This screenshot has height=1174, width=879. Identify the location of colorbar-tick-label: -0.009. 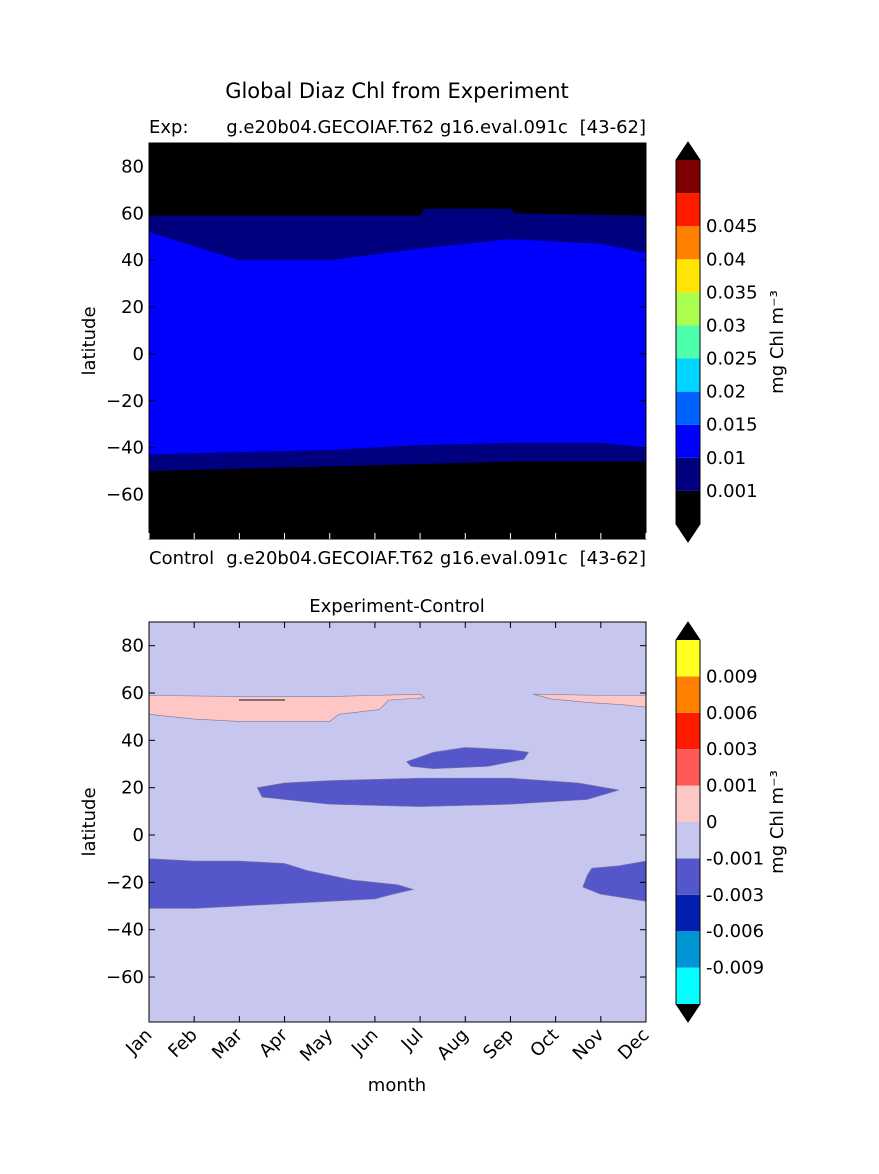
(735, 968).